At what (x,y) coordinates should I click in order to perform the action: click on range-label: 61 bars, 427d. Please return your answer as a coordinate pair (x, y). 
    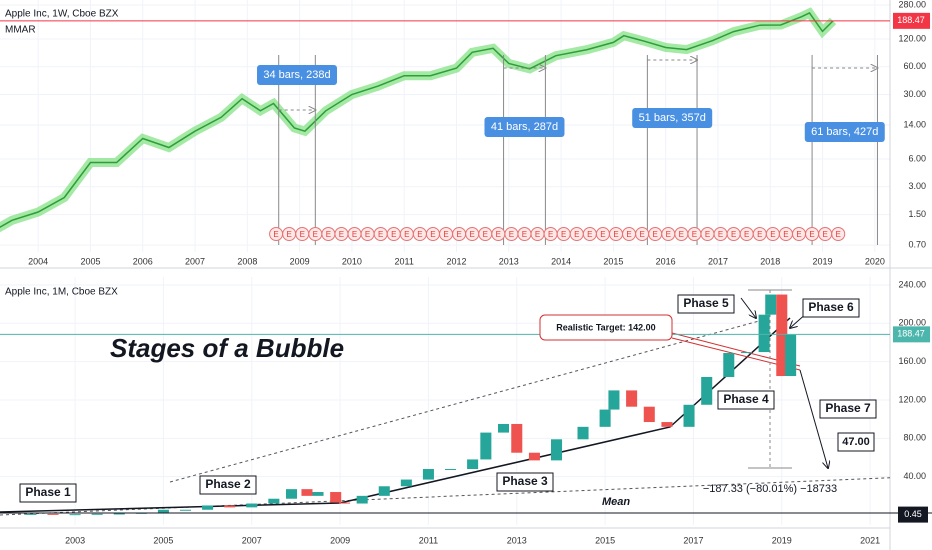
    Looking at the image, I should click on (844, 132).